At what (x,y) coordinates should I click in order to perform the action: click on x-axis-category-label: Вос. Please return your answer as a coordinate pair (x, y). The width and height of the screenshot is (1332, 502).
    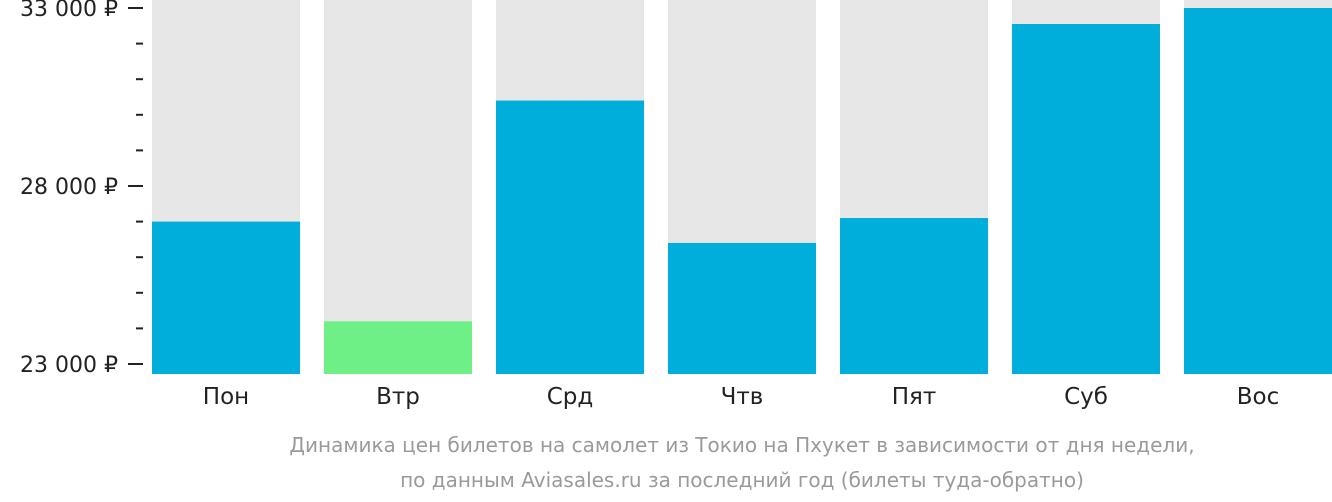
    Looking at the image, I should click on (1258, 397).